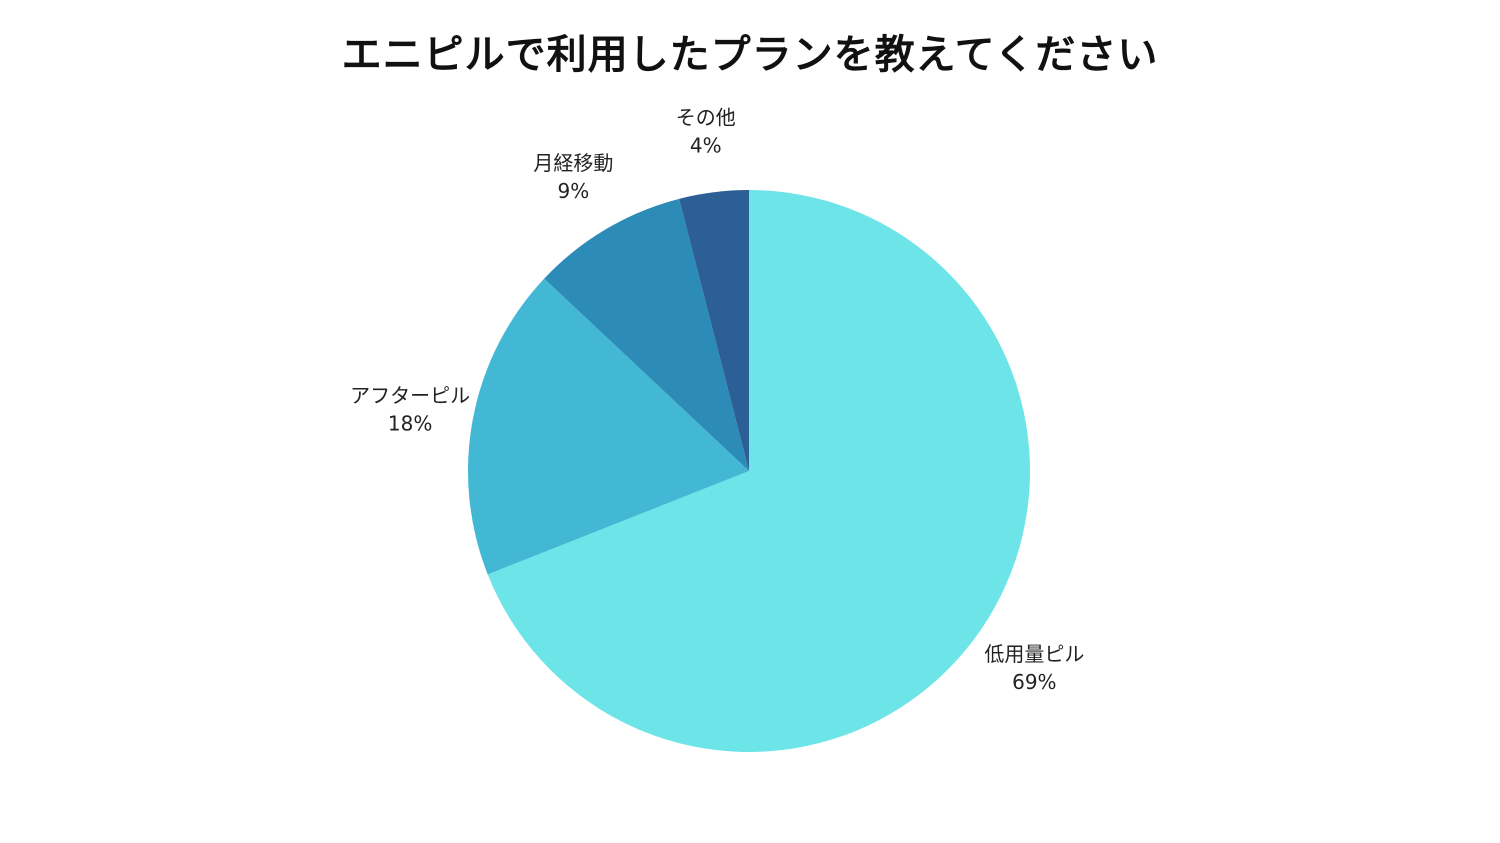 This screenshot has width=1500, height=843. I want to click on slice-value-label: 9%, so click(574, 191).